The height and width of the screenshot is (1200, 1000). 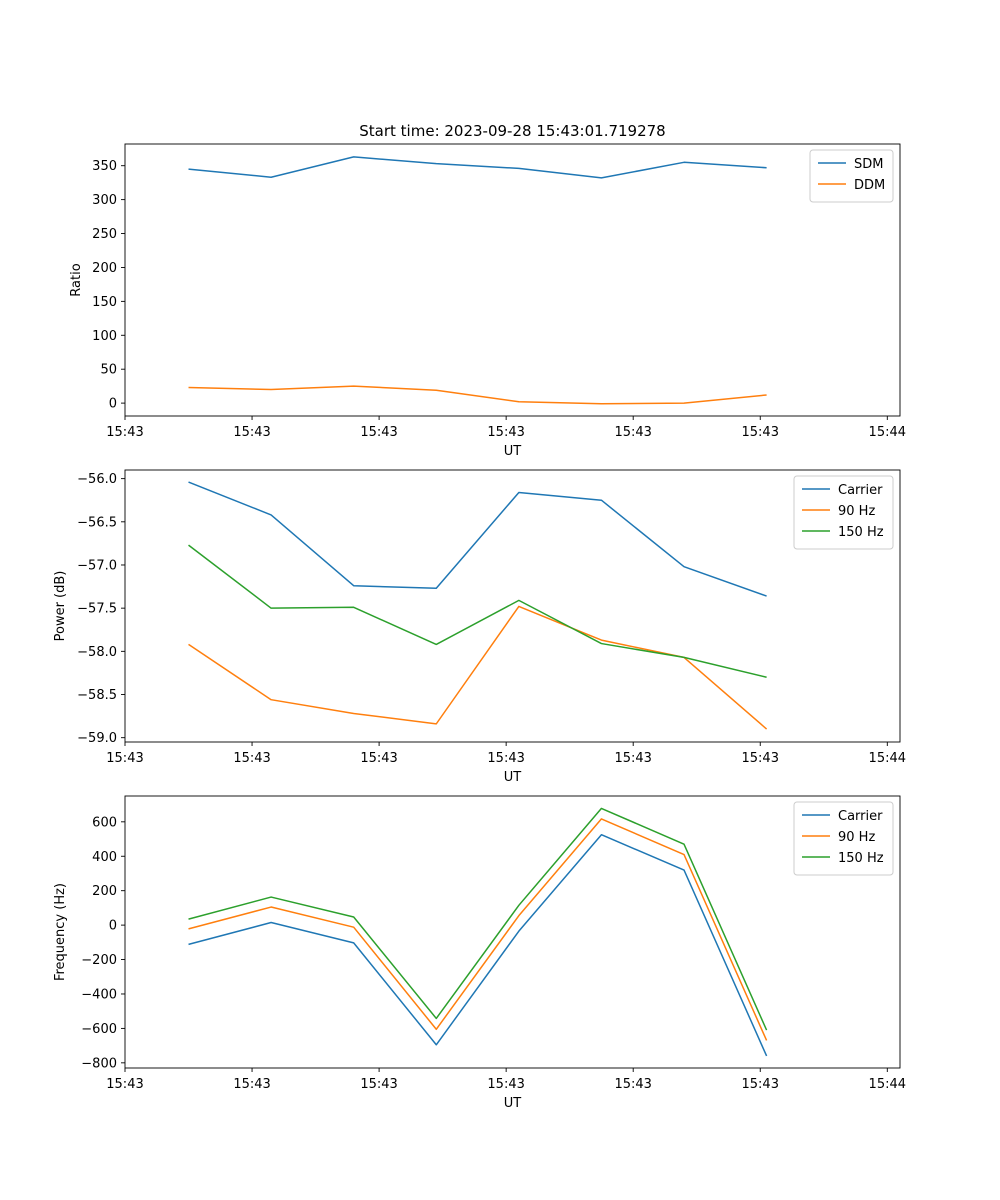 I want to click on series-line-frequency-carrier, so click(x=478, y=945).